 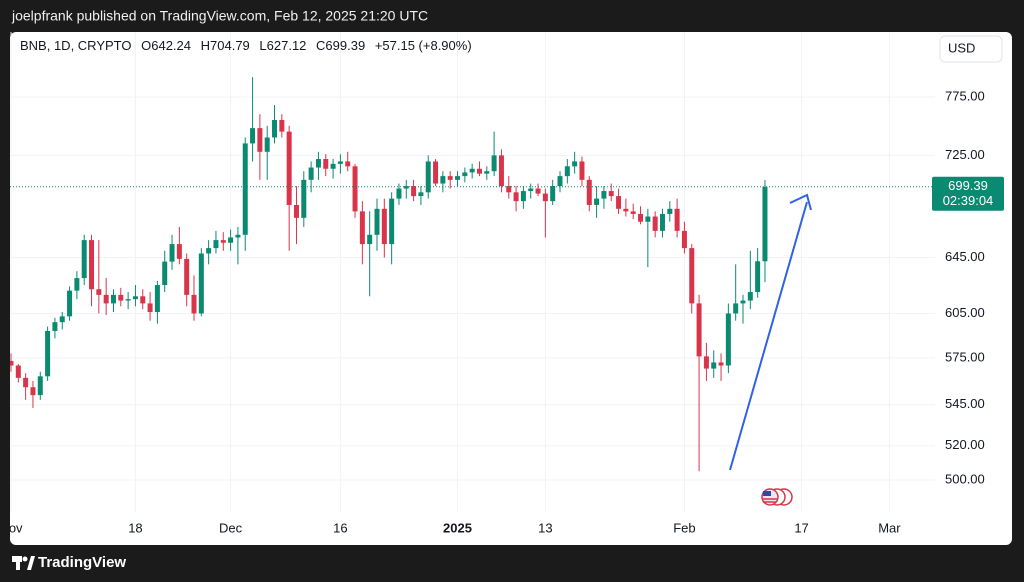 What do you see at coordinates (768, 336) in the screenshot?
I see `arrow-shaft` at bounding box center [768, 336].